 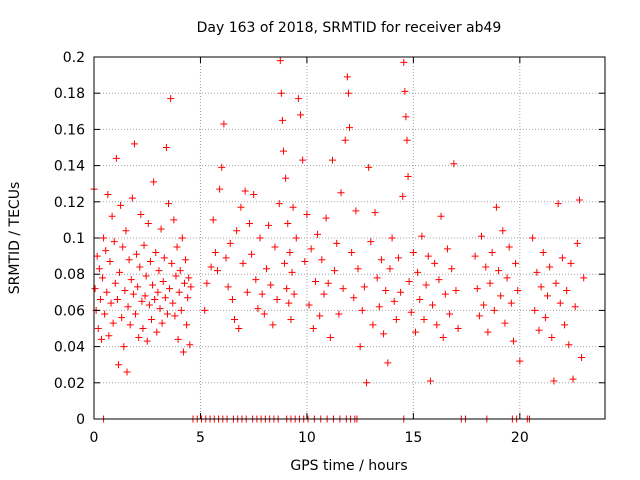 I want to click on y-tick-label: 0.02, so click(x=69, y=384).